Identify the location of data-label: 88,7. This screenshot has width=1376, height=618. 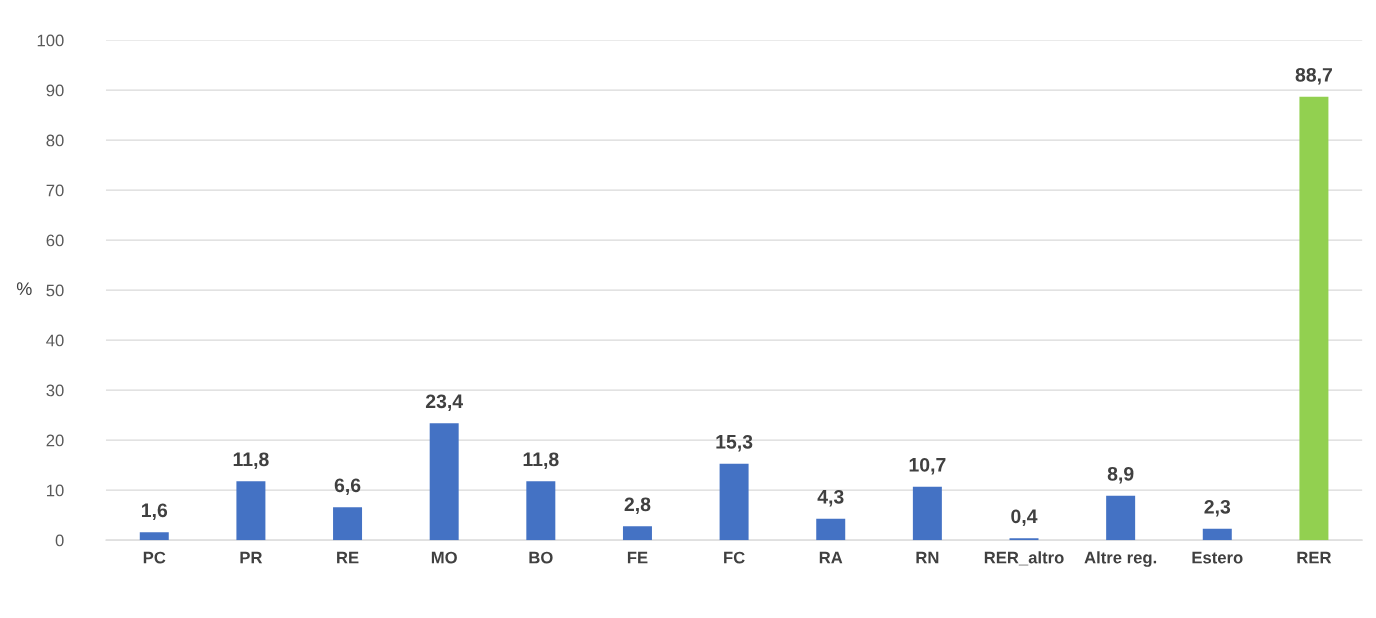
(1313, 76).